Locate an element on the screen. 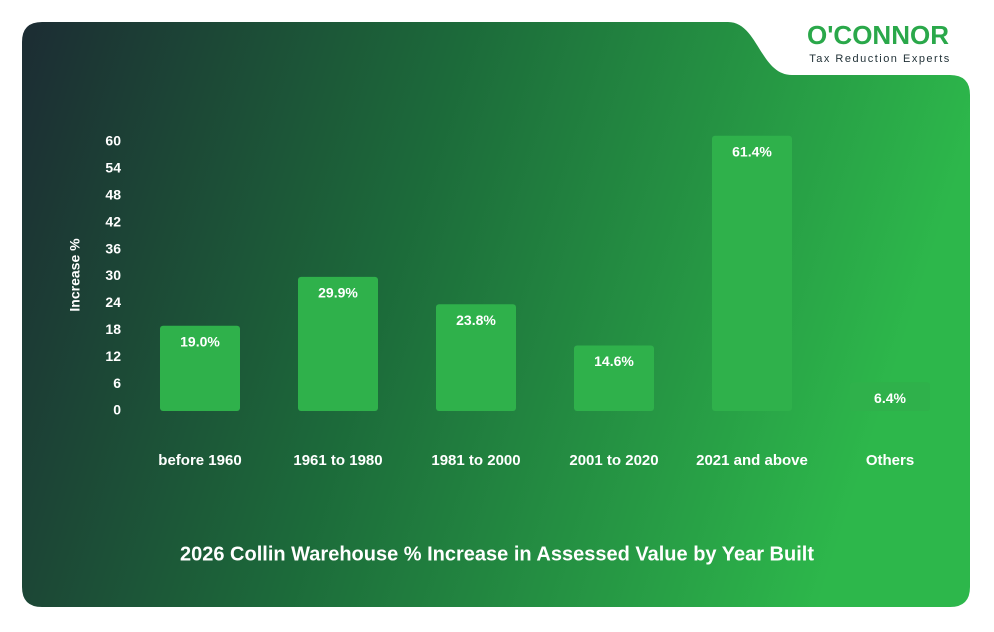 Image resolution: width=994 pixels, height=632 pixels. x-tick-label: 1981 to 2000 is located at coordinates (475, 460).